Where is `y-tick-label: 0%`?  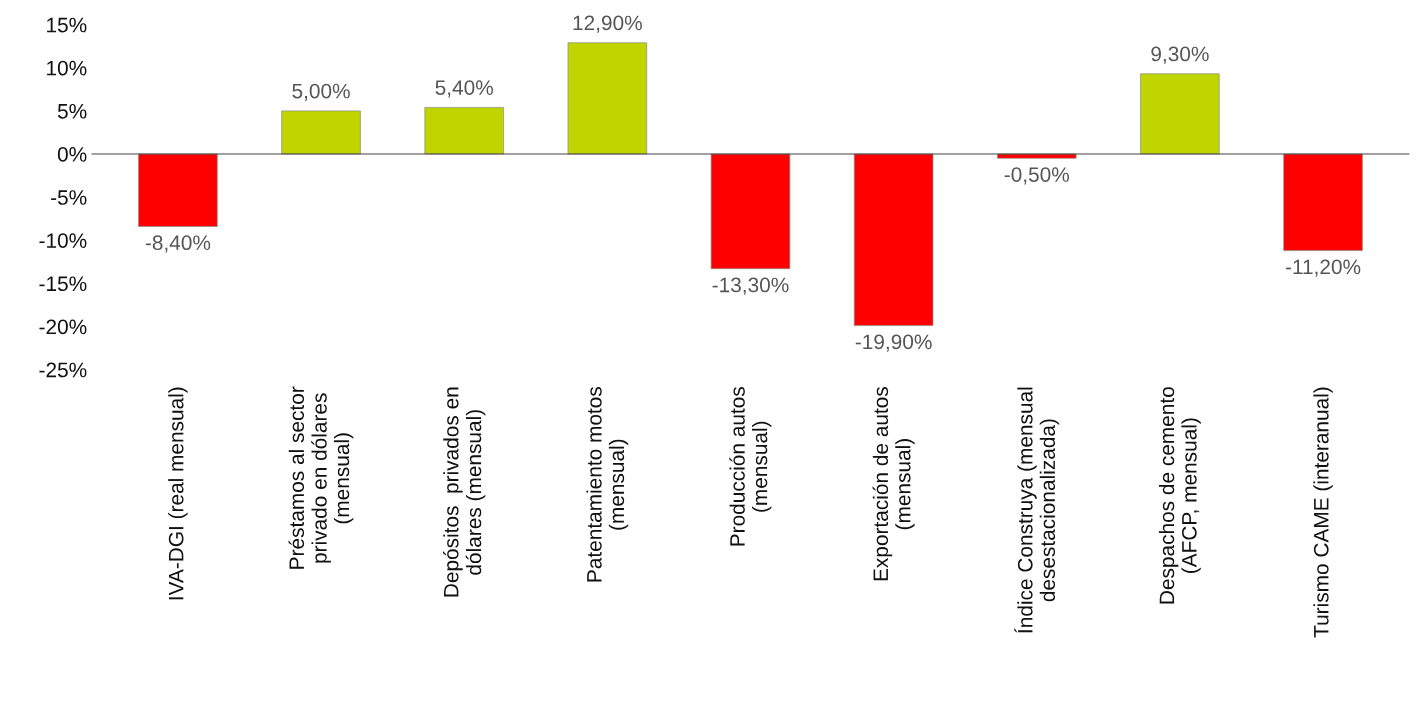 y-tick-label: 0% is located at coordinates (72, 154).